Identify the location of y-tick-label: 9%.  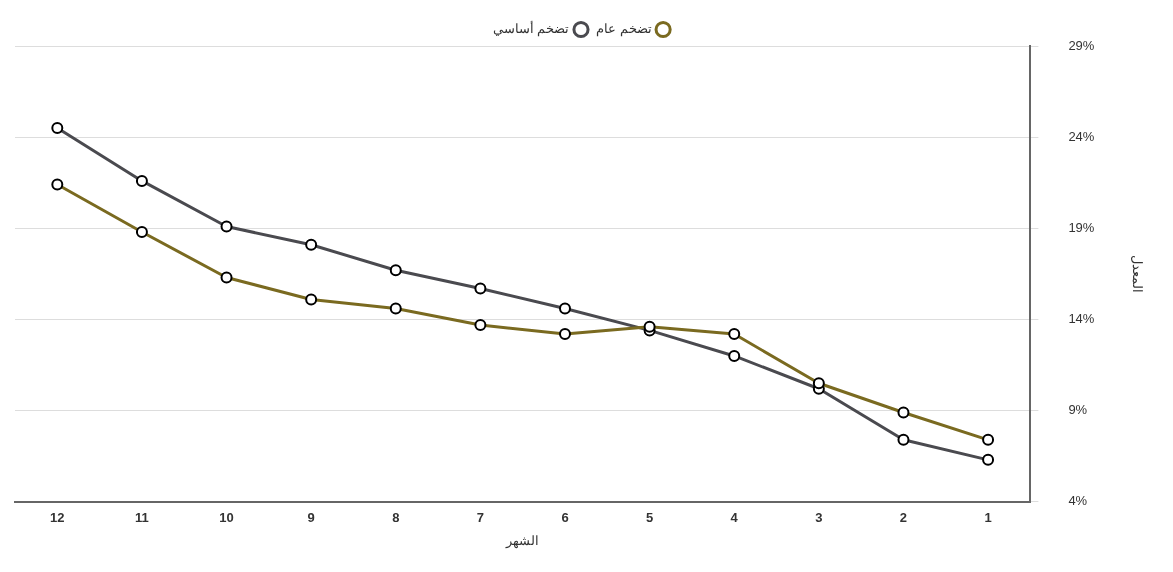
(1078, 410).